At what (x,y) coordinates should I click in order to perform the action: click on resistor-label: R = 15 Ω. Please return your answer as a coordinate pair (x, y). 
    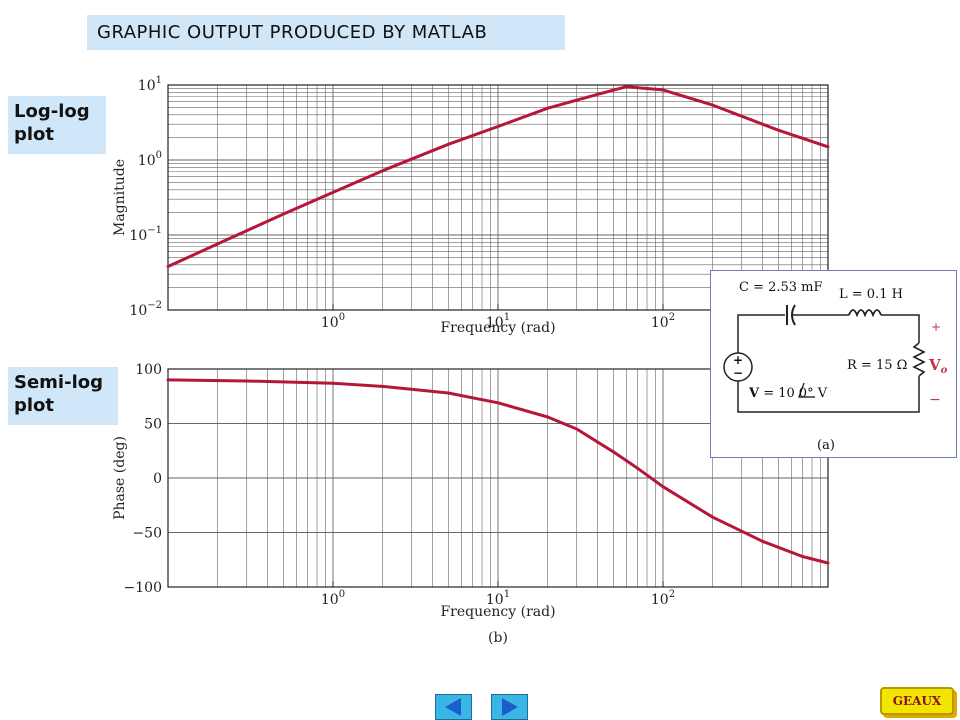
    Looking at the image, I should click on (877, 365).